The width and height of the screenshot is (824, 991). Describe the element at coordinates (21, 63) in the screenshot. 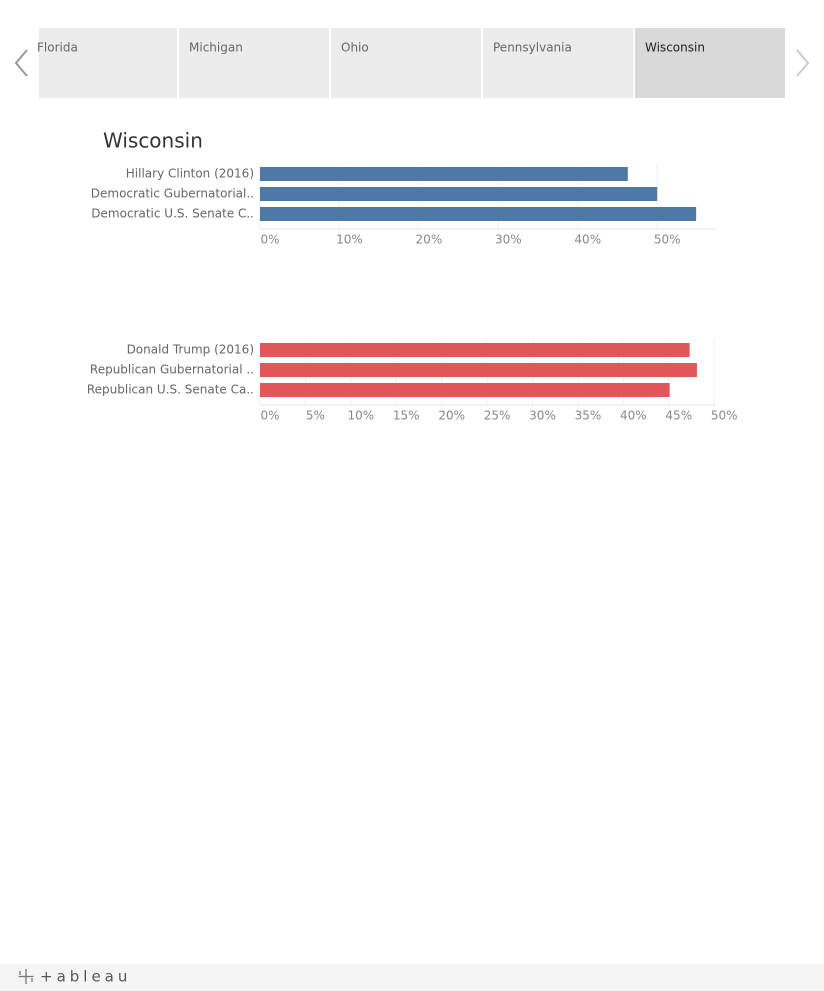

I see `prev-arrow` at that location.